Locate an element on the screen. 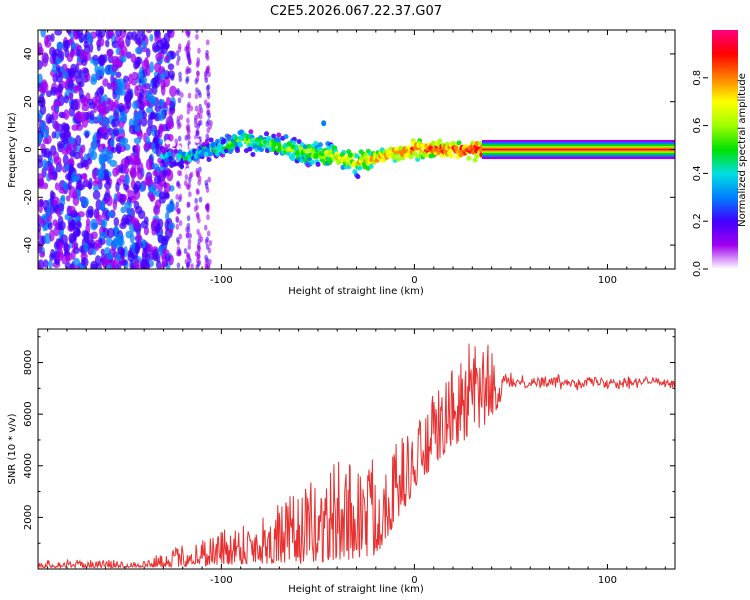  ridge-band is located at coordinates (578, 149).